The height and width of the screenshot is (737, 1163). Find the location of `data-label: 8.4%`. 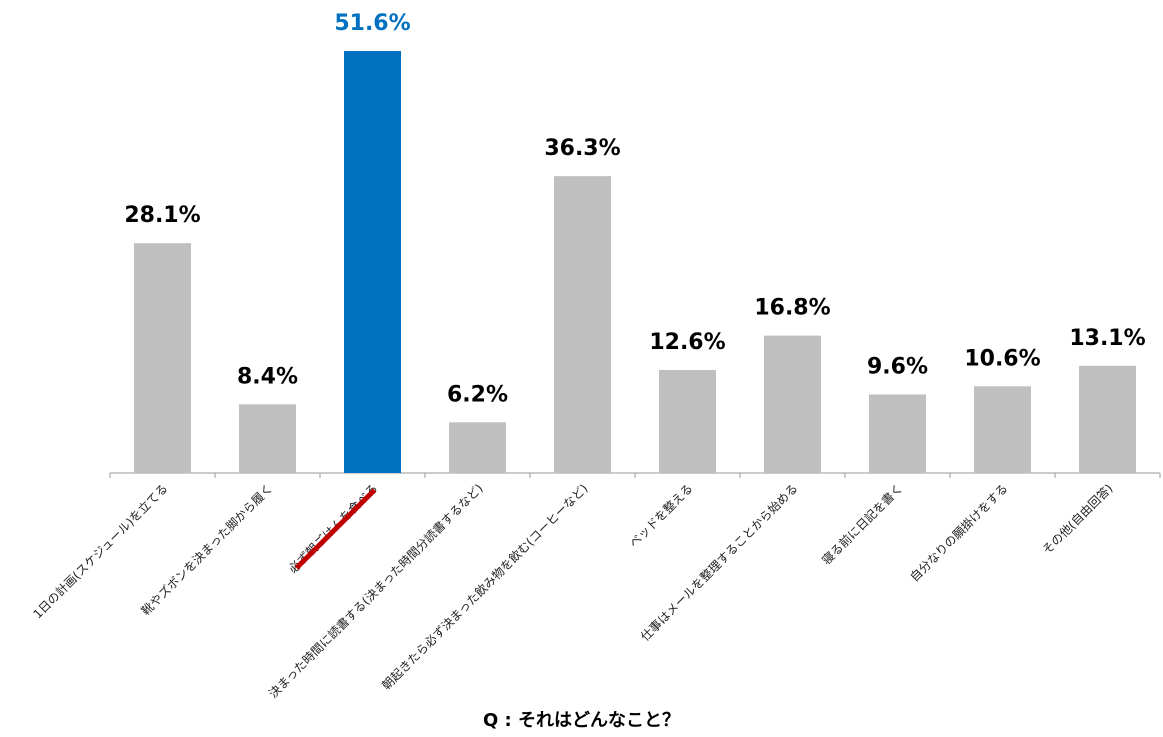

data-label: 8.4% is located at coordinates (267, 376).